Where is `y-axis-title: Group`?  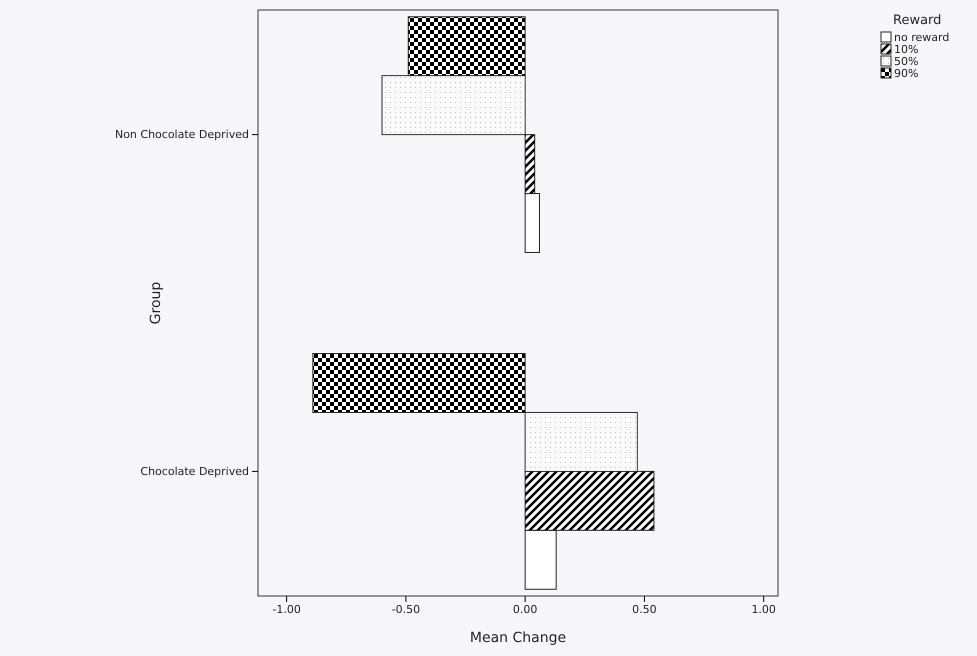
y-axis-title: Group is located at coordinates (156, 303).